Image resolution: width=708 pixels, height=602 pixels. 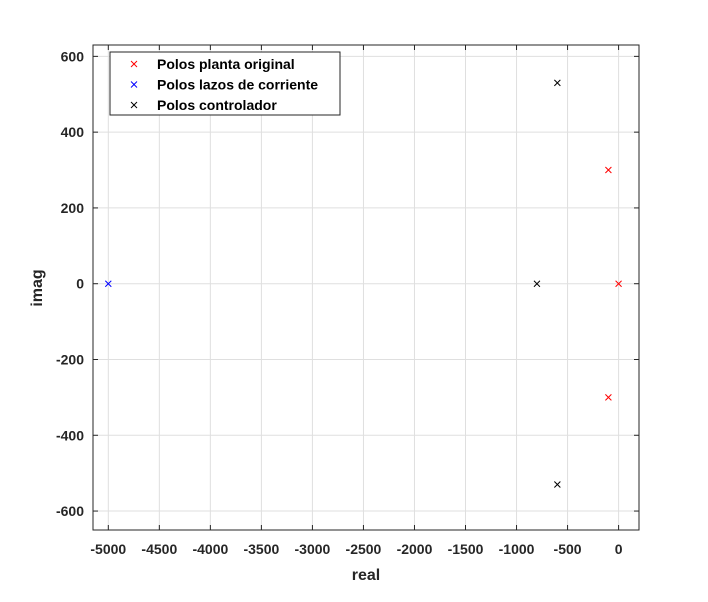 What do you see at coordinates (261, 549) in the screenshot?
I see `x-tick-label: -3500` at bounding box center [261, 549].